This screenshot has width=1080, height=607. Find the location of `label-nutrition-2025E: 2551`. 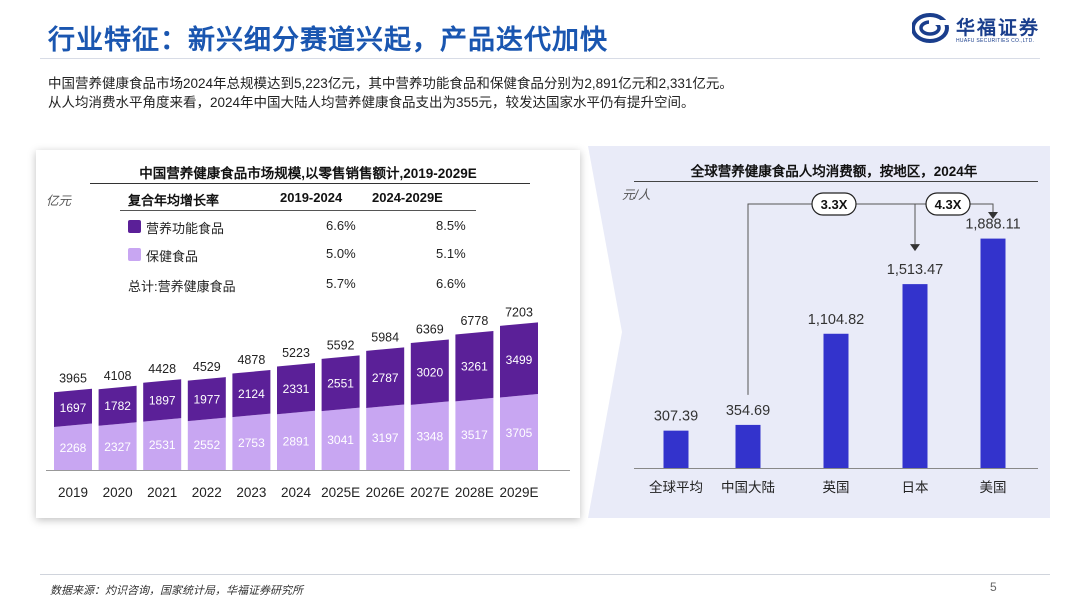

label-nutrition-2025E: 2551 is located at coordinates (340, 384).